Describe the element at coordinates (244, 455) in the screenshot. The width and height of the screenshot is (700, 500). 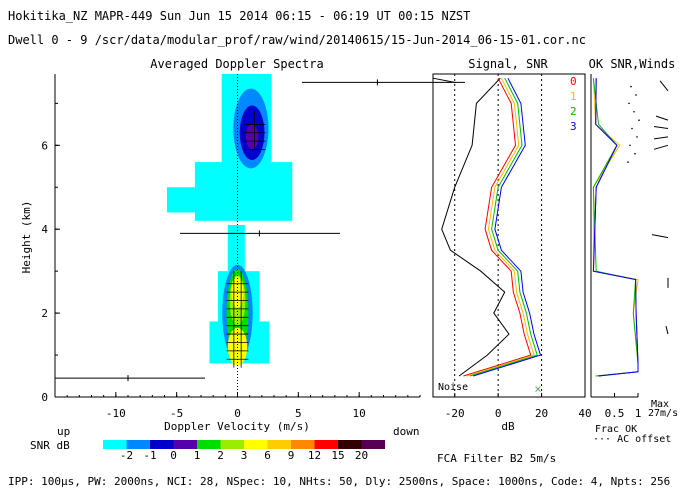
I see `colorbar-tick: 3` at that location.